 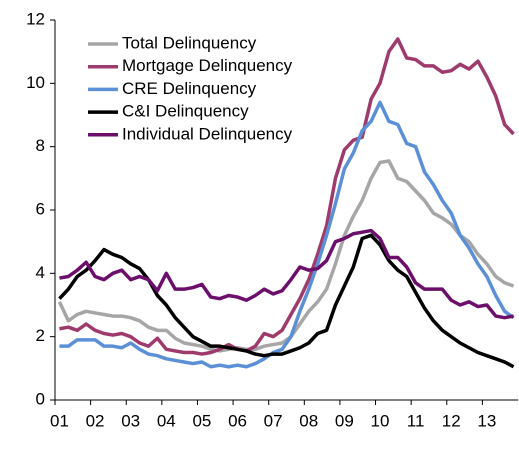 What do you see at coordinates (40, 272) in the screenshot?
I see `y-tick-label: 4` at bounding box center [40, 272].